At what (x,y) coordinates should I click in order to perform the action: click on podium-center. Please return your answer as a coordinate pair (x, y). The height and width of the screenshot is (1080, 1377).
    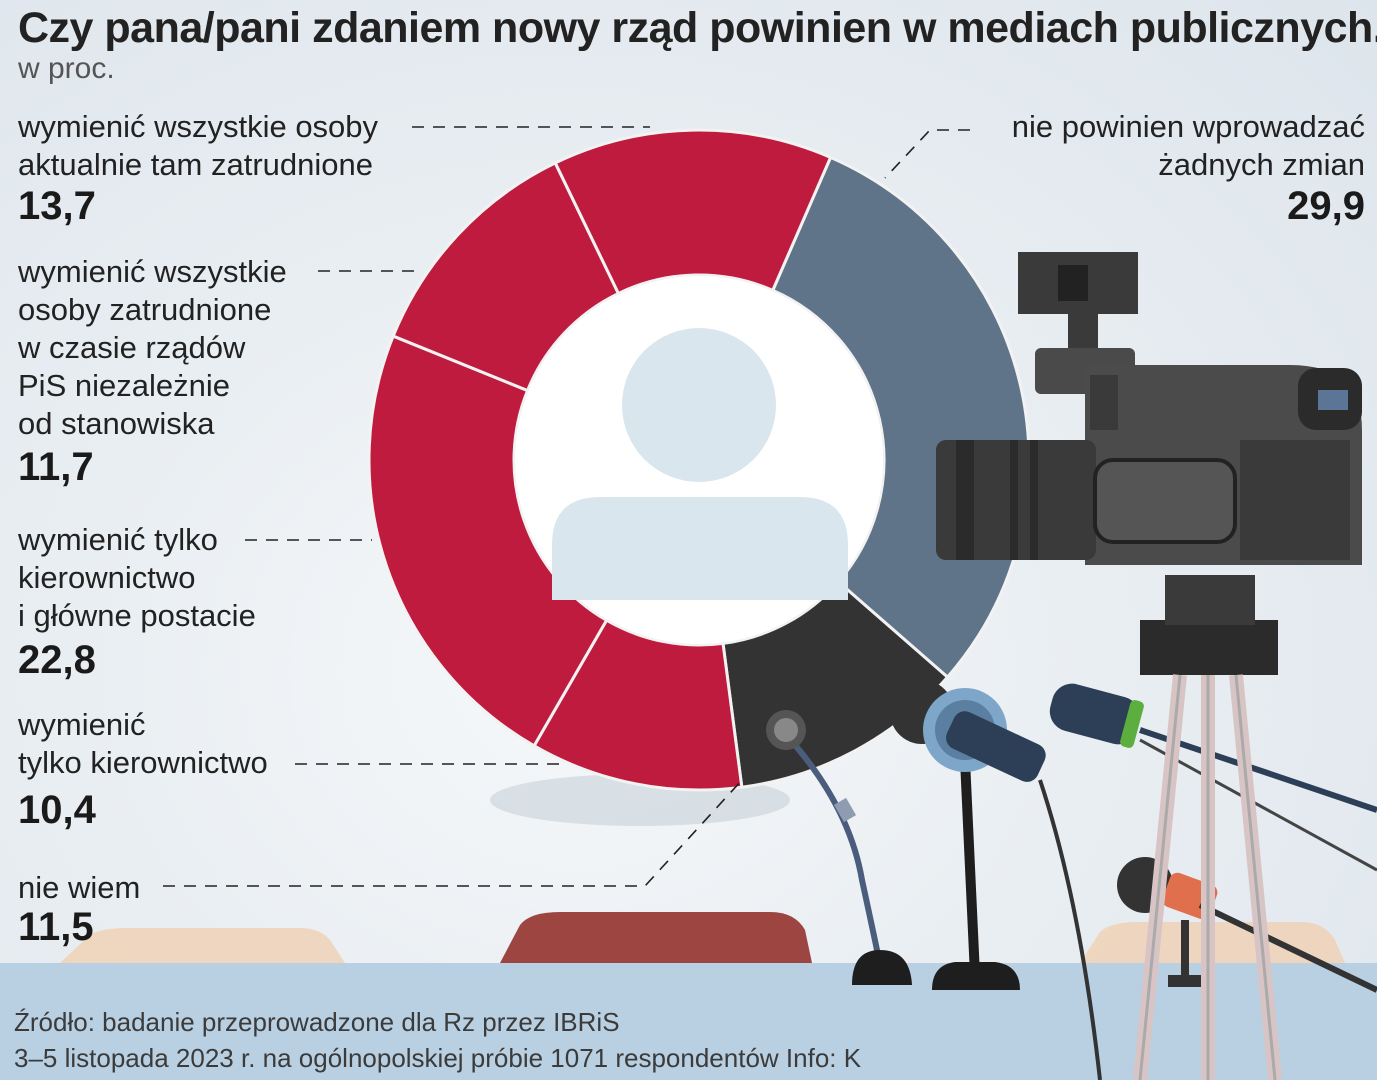
    Looking at the image, I should click on (656, 937).